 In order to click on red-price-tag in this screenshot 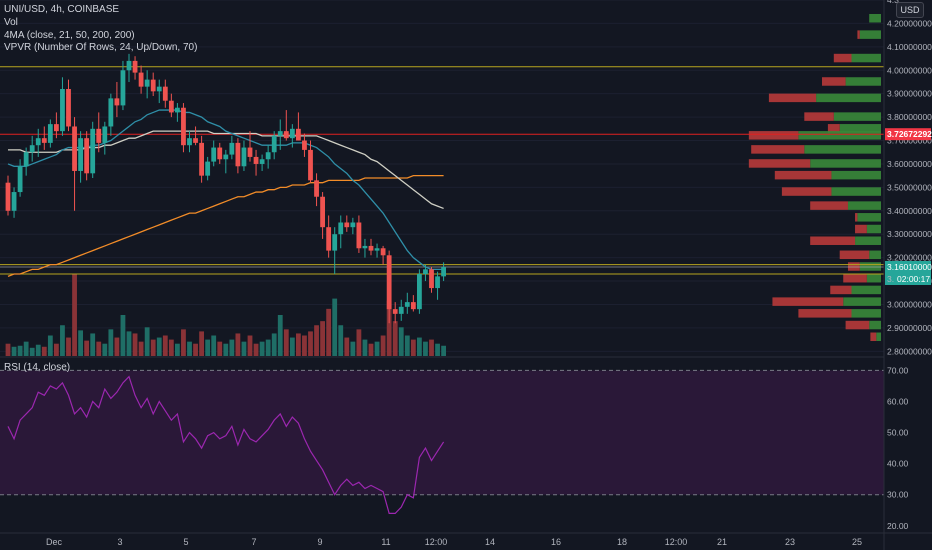, I will do `click(908, 134)`.